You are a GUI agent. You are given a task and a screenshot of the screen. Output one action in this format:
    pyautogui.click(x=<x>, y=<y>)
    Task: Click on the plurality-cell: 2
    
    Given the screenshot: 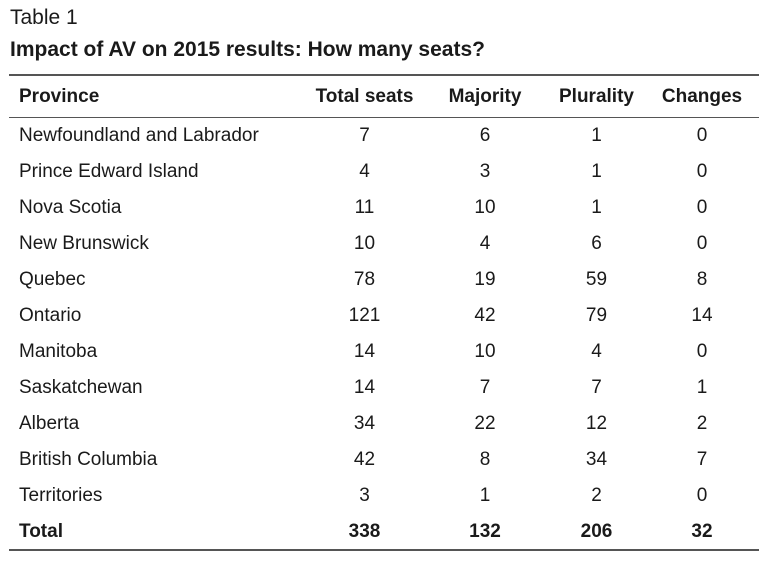 What is the action you would take?
    pyautogui.click(x=596, y=495)
    